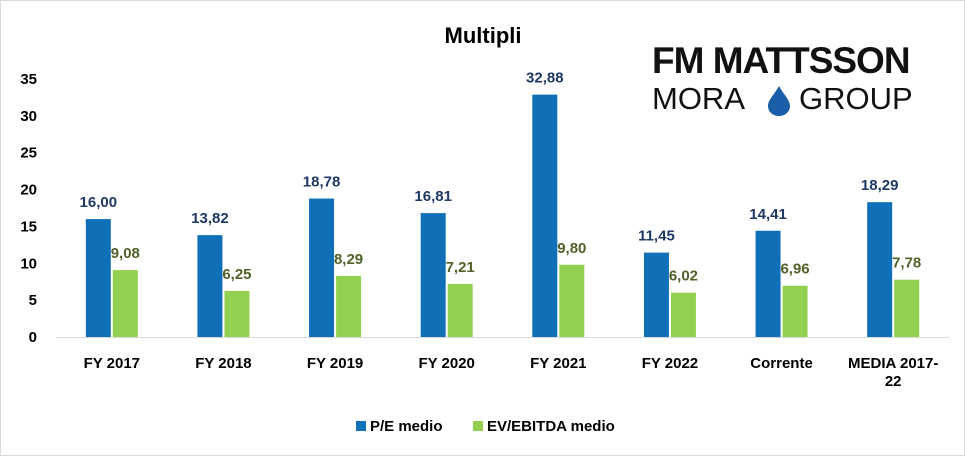 This screenshot has height=457, width=965. Describe the element at coordinates (856, 98) in the screenshot. I see `logo-line-2-right: GROUP` at that location.